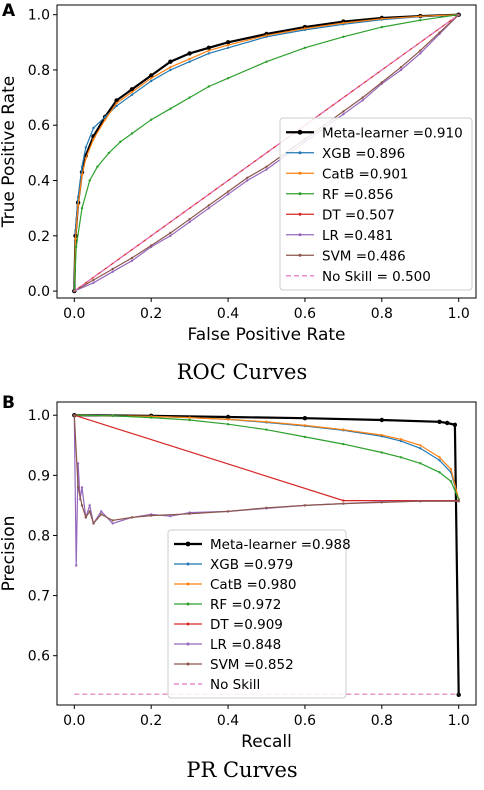 The height and width of the screenshot is (790, 484). Describe the element at coordinates (39, 16) in the screenshot. I see `y-tick-label-0-5: 1.0` at that location.